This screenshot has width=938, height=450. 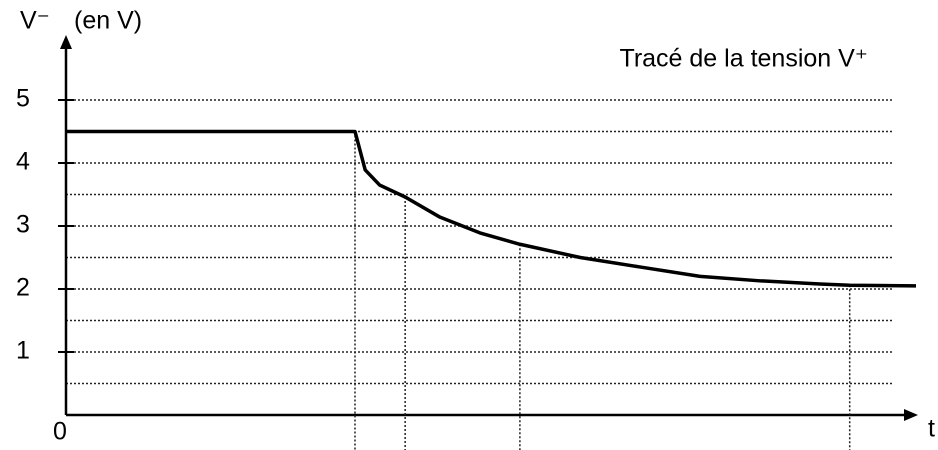 I want to click on chart-title: Tracé de la tension V⁺, so click(x=743, y=59).